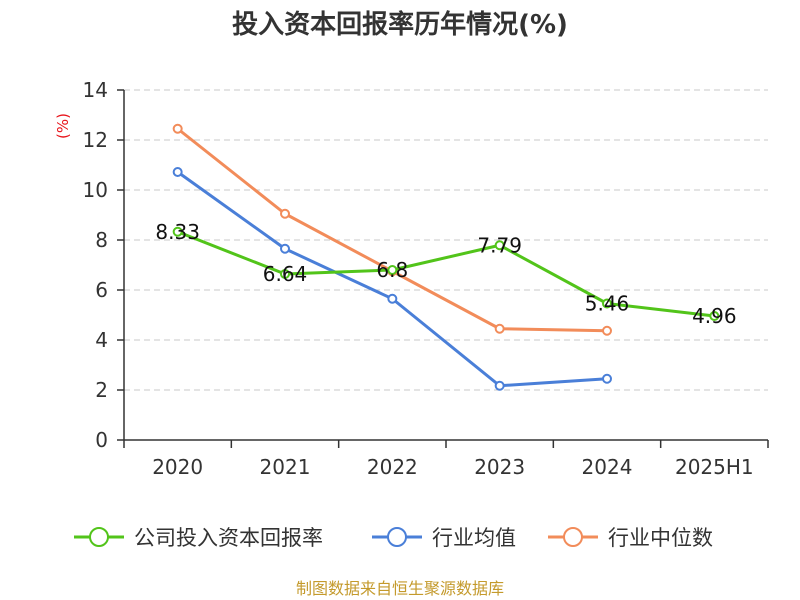 The width and height of the screenshot is (800, 600). I want to click on data-label: 7.79, so click(499, 245).